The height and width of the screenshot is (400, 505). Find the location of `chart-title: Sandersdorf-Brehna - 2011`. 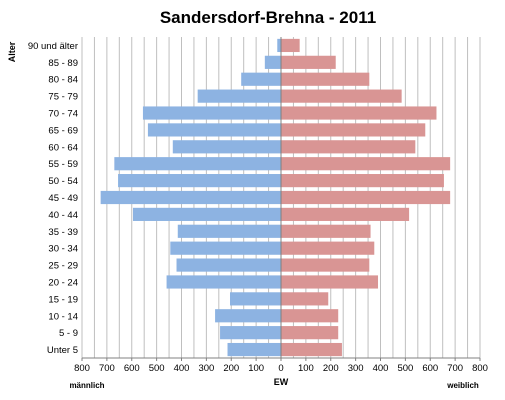

chart-title: Sandersdorf-Brehna - 2011 is located at coordinates (268, 17).